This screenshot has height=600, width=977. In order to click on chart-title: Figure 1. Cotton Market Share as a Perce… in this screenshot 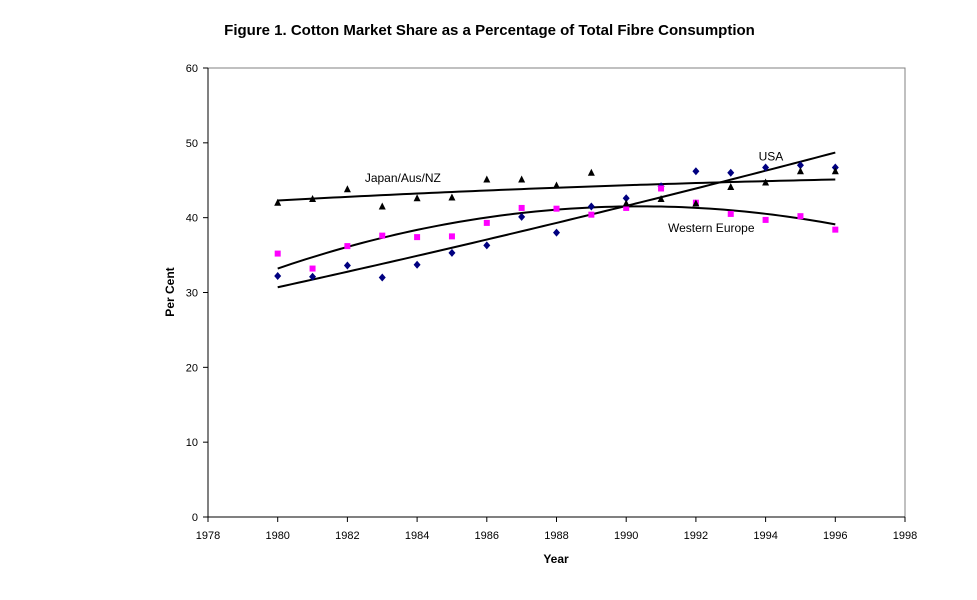, I will do `click(489, 30)`.